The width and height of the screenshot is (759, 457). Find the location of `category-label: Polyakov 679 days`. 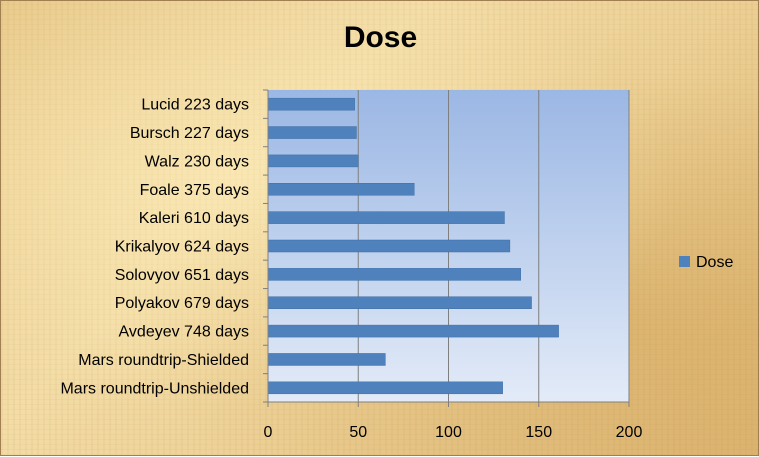

category-label: Polyakov 679 days is located at coordinates (182, 303).